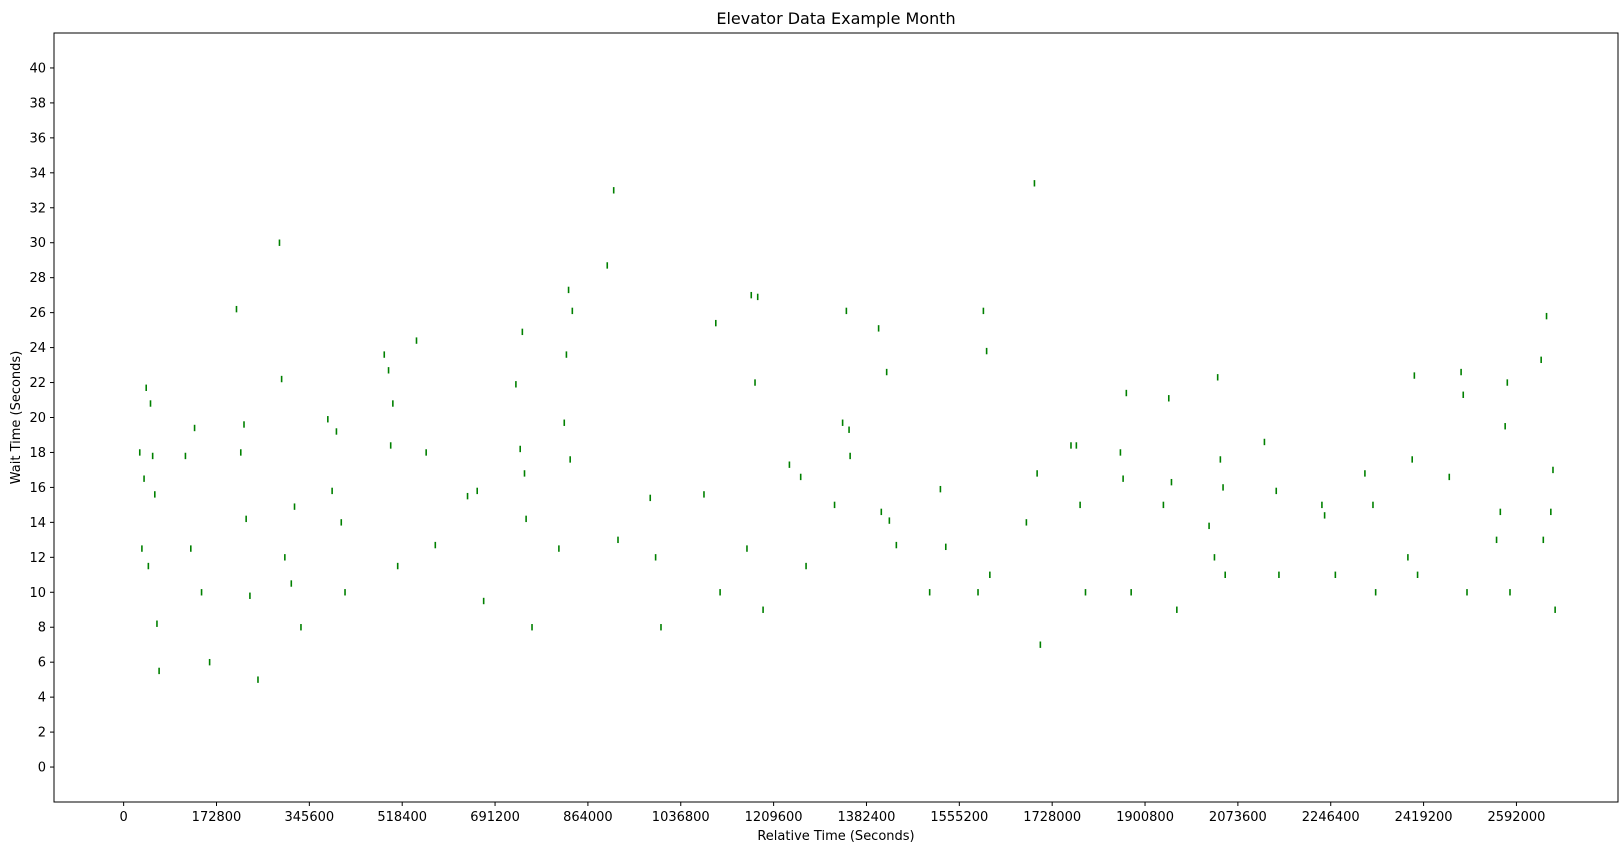 This screenshot has height=855, width=1620. Describe the element at coordinates (37, 173) in the screenshot. I see `y-tick-label: 34` at that location.